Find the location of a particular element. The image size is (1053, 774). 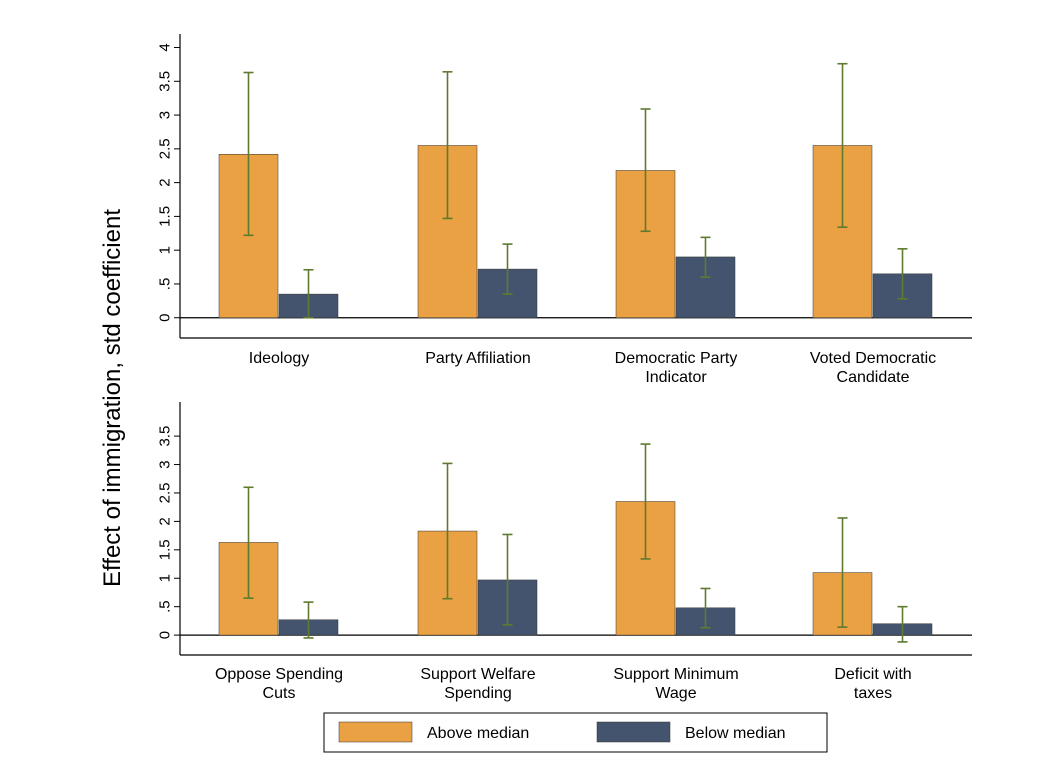

category-label: Support Welfare is located at coordinates (477, 674).